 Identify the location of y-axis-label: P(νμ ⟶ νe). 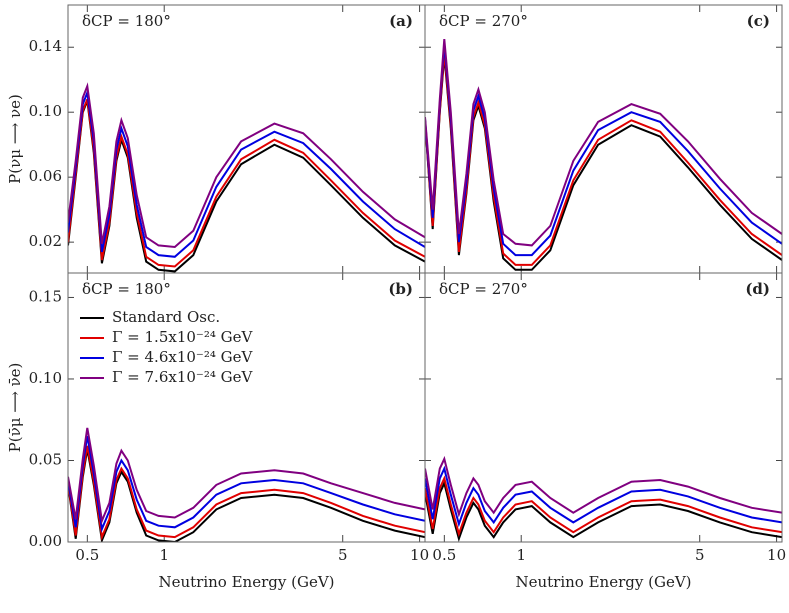
(15, 139).